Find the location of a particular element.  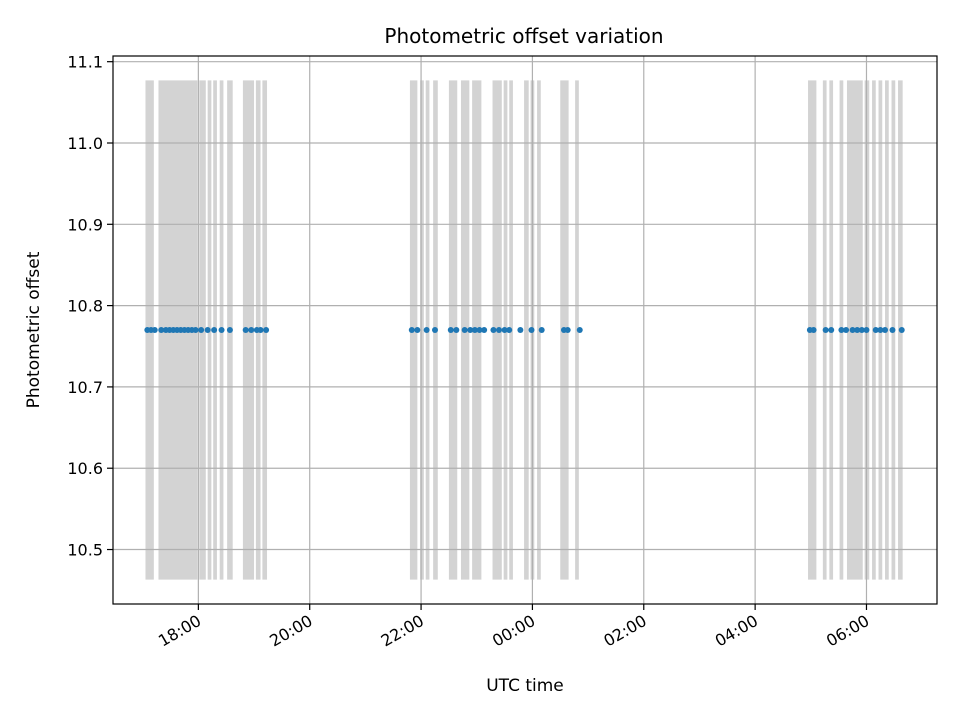

x-axis-ticks: 18:00 20:00 22:00 00:00 02:00 04:00 06:00 is located at coordinates (513, 627).